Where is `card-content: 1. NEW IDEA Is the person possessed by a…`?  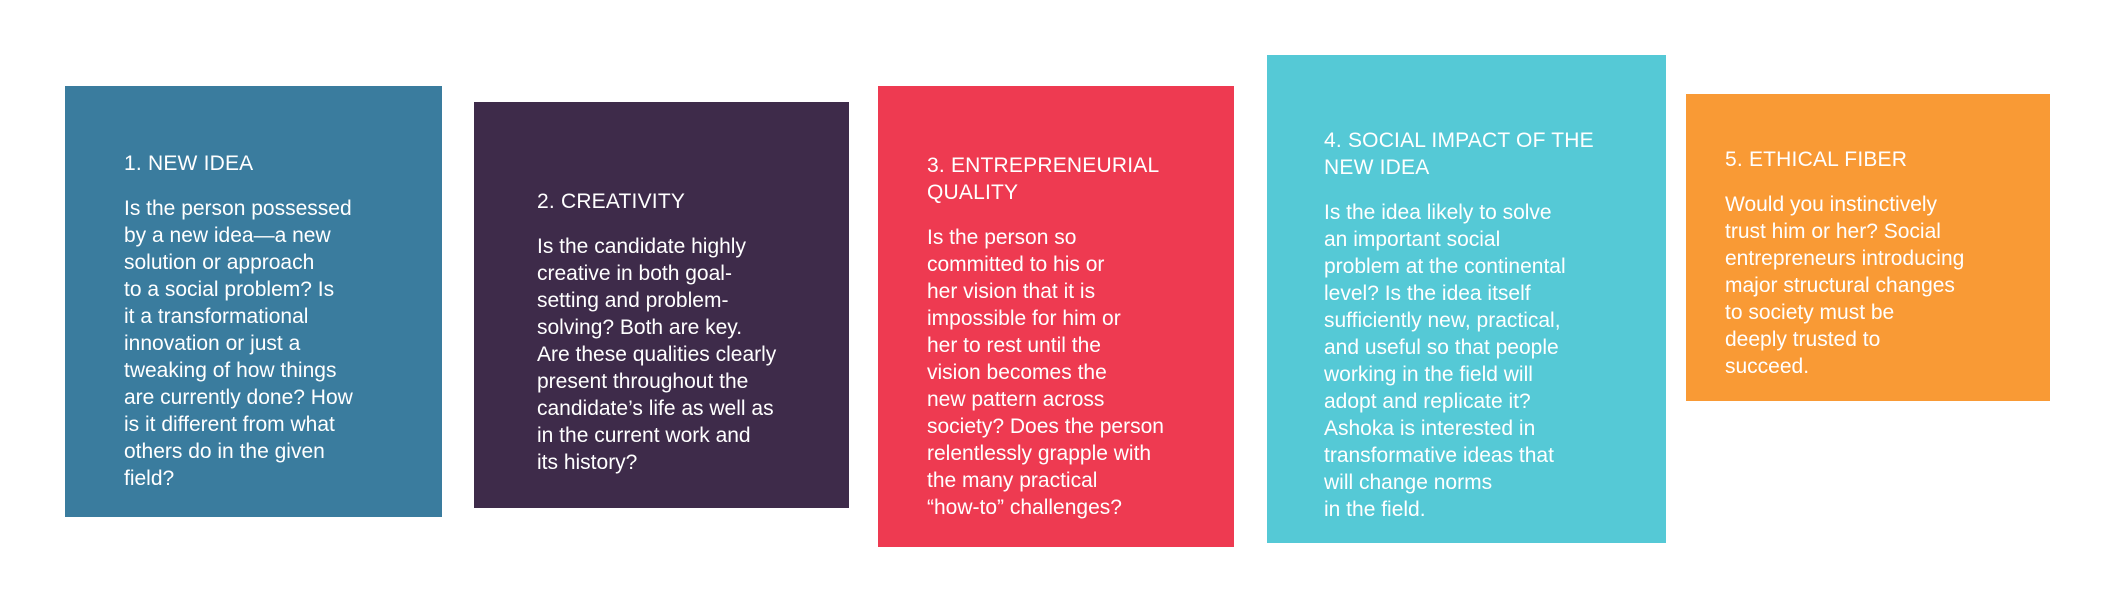
card-content: 1. NEW IDEA Is the person possessed by a… is located at coordinates (274, 321).